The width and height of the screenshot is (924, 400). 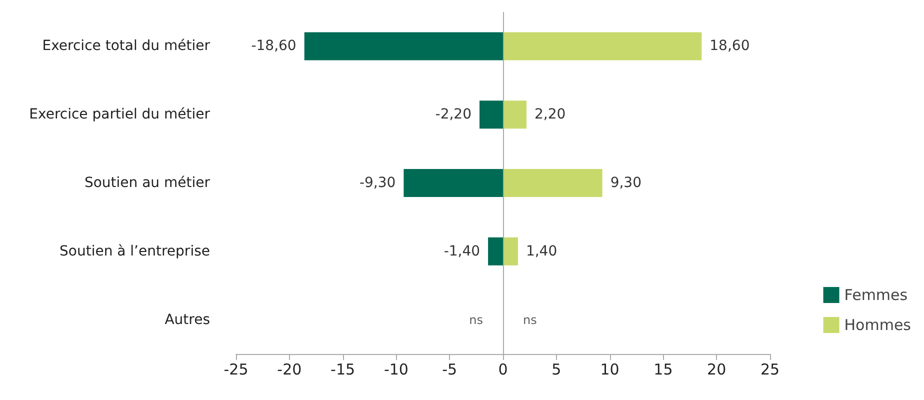 What do you see at coordinates (876, 295) in the screenshot?
I see `legend-label: Femmes` at bounding box center [876, 295].